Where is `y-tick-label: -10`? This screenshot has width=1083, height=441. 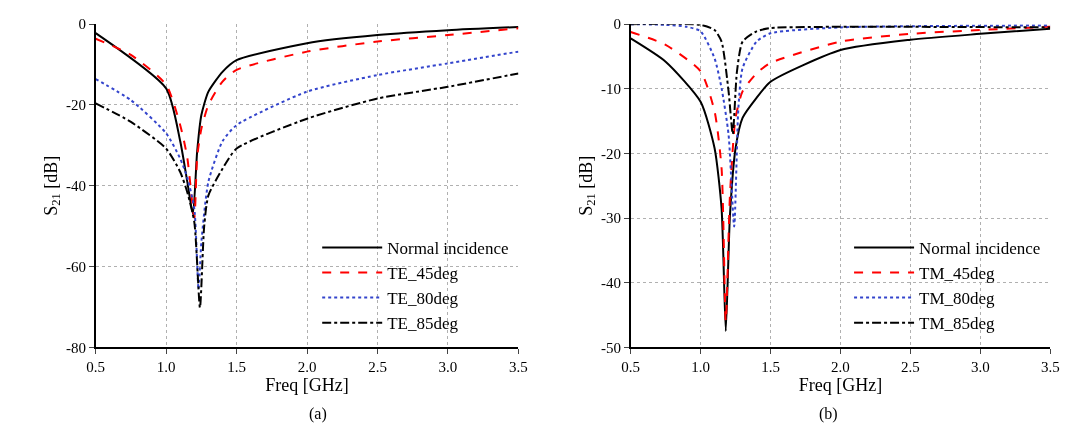 y-tick-label: -10 is located at coordinates (610, 89).